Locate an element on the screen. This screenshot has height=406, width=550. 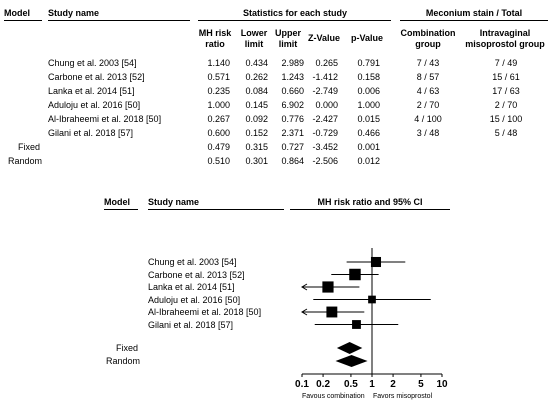
upper-cell: 0.727 is located at coordinates (292, 147).